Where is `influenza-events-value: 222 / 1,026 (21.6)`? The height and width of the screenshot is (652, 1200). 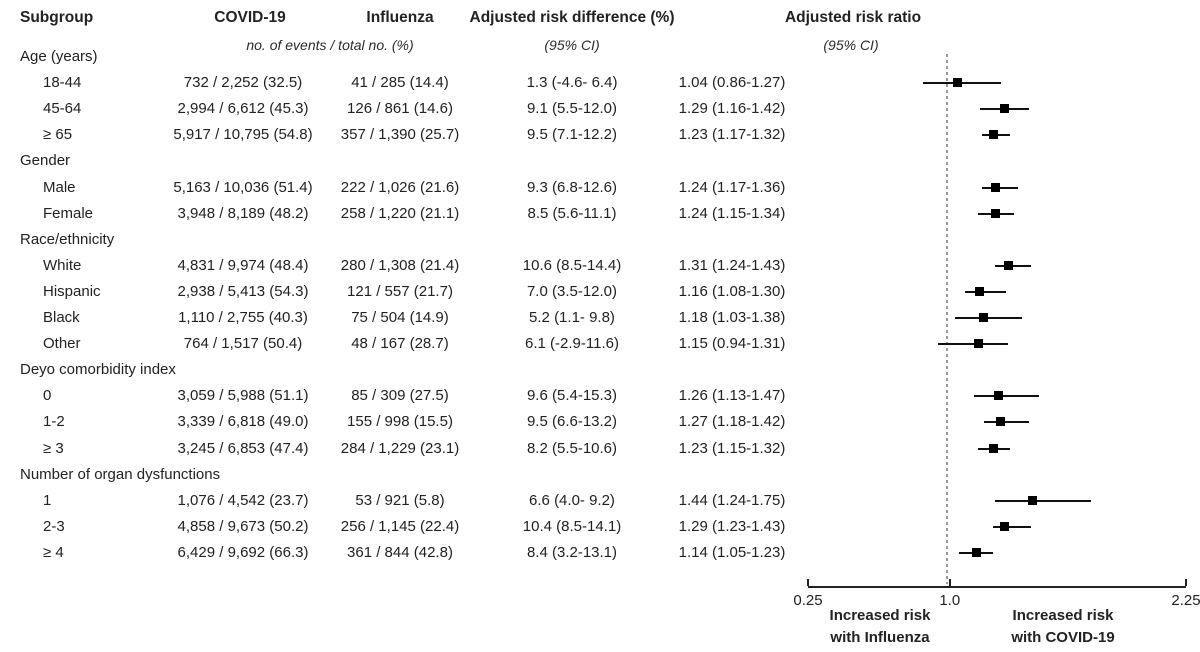
influenza-events-value: 222 / 1,026 (21.6) is located at coordinates (400, 187).